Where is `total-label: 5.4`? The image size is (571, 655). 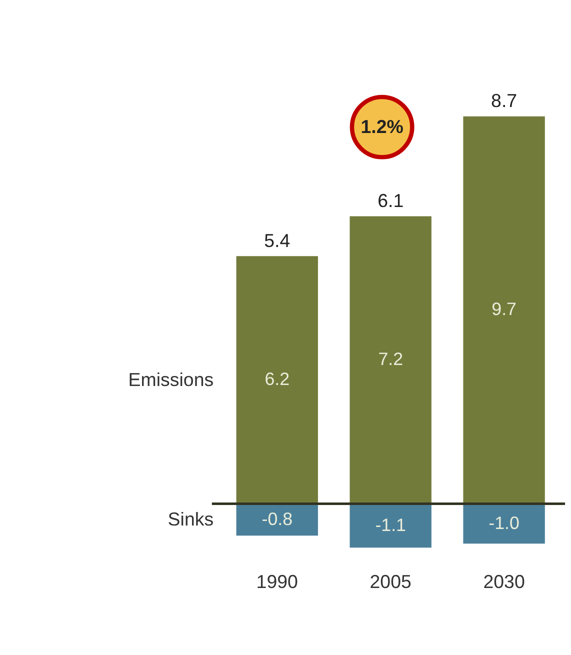
total-label: 5.4 is located at coordinates (277, 240).